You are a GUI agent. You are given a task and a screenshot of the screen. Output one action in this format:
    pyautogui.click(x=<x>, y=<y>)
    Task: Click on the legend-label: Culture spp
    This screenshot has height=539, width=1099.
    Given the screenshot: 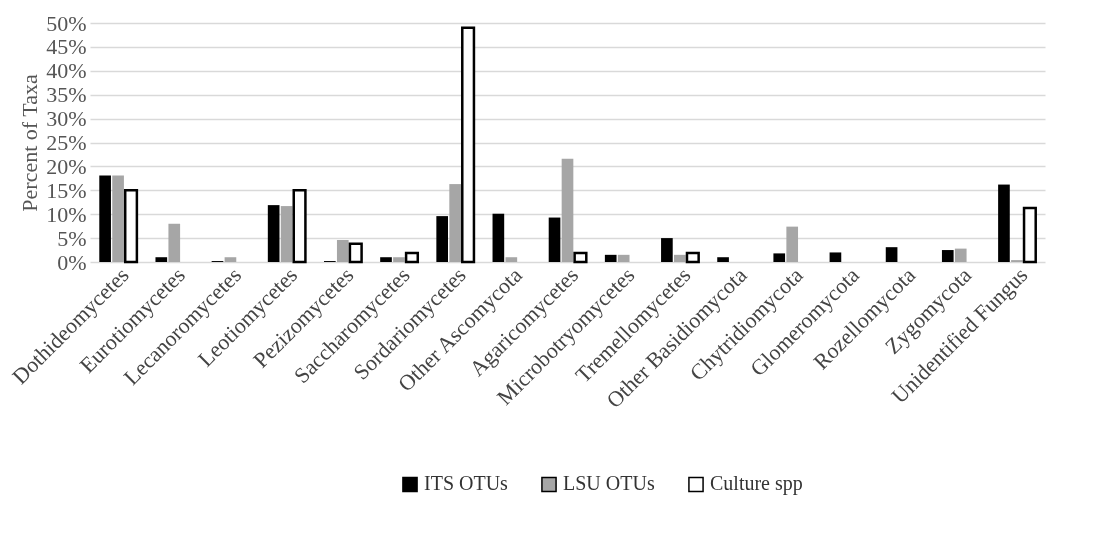 What is the action you would take?
    pyautogui.click(x=756, y=484)
    